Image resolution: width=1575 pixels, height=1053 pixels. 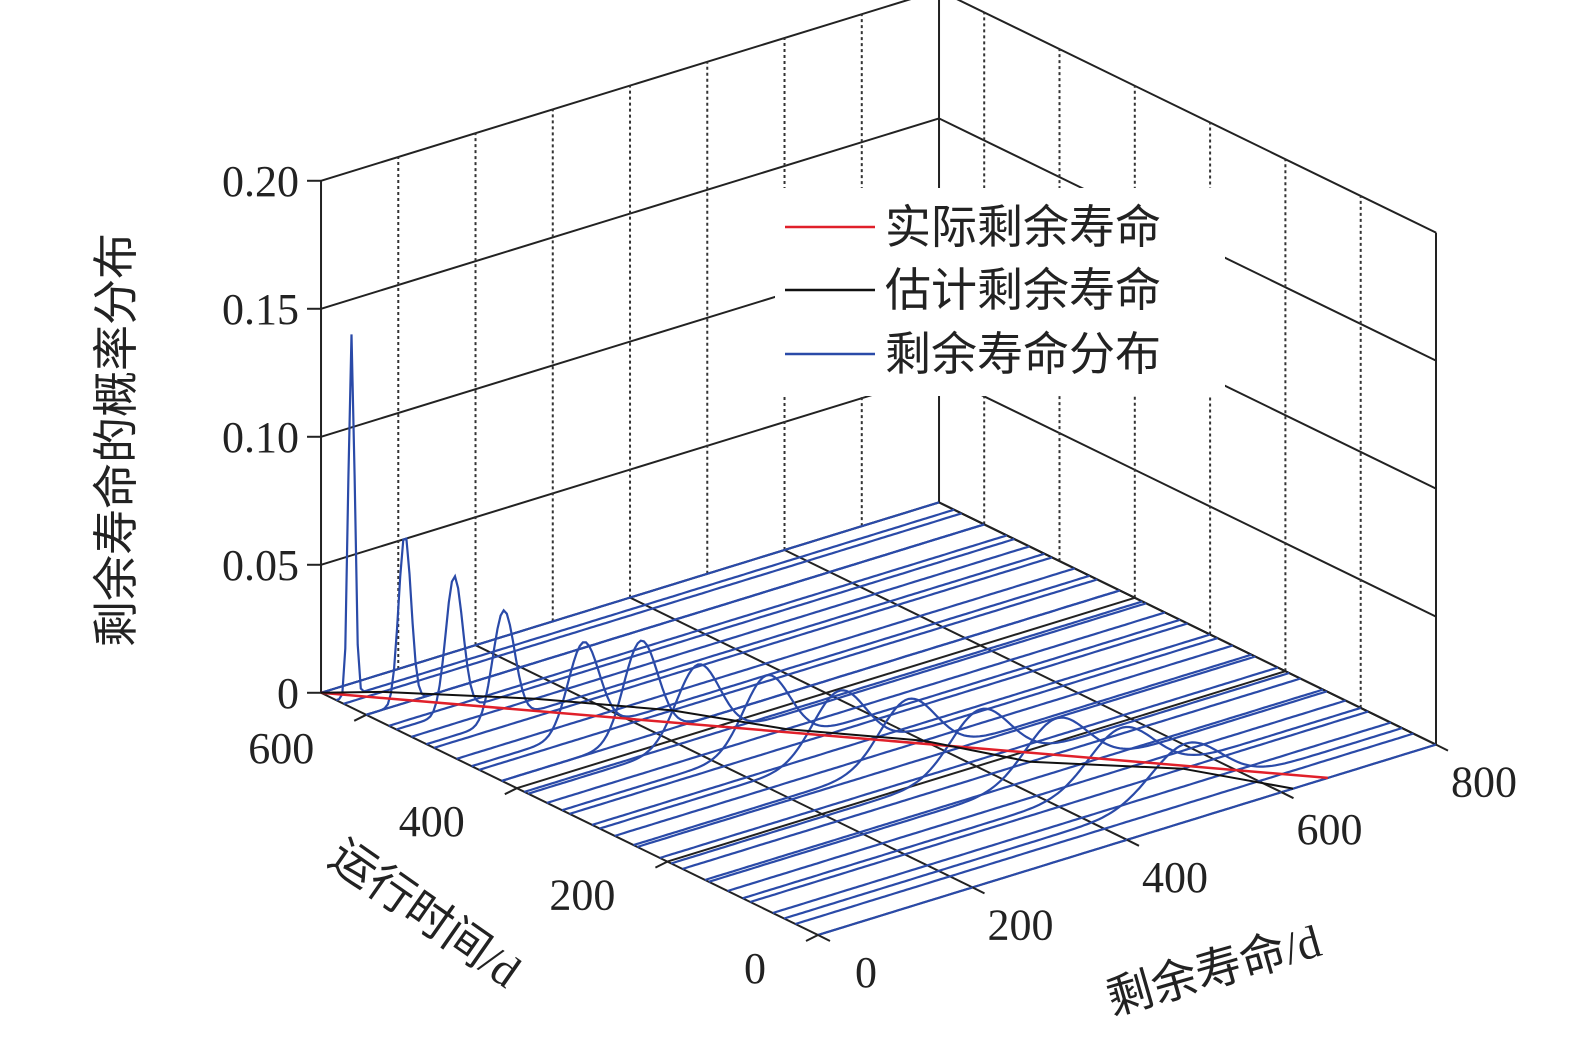 I want to click on legend-label-actual: 实际剩余寿命, so click(x=1023, y=227).